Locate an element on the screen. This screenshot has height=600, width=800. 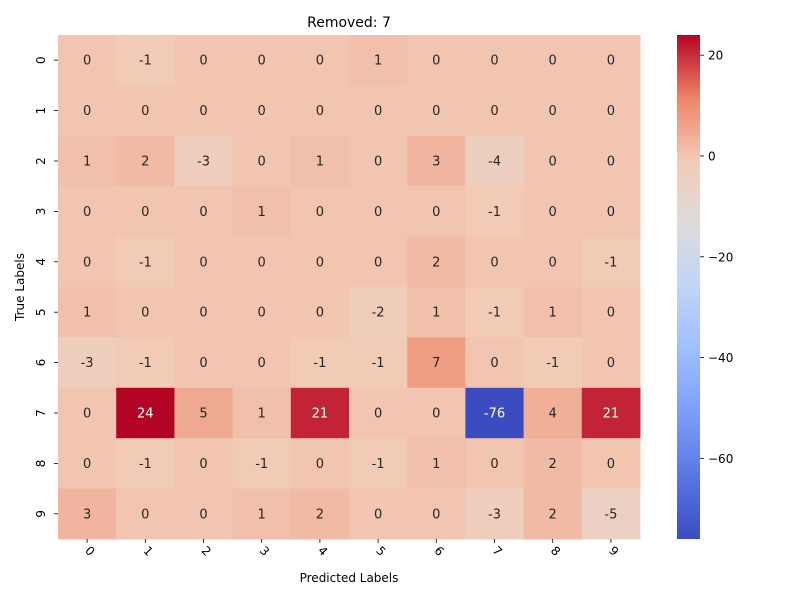
x-tick-label: 4 is located at coordinates (322, 551).